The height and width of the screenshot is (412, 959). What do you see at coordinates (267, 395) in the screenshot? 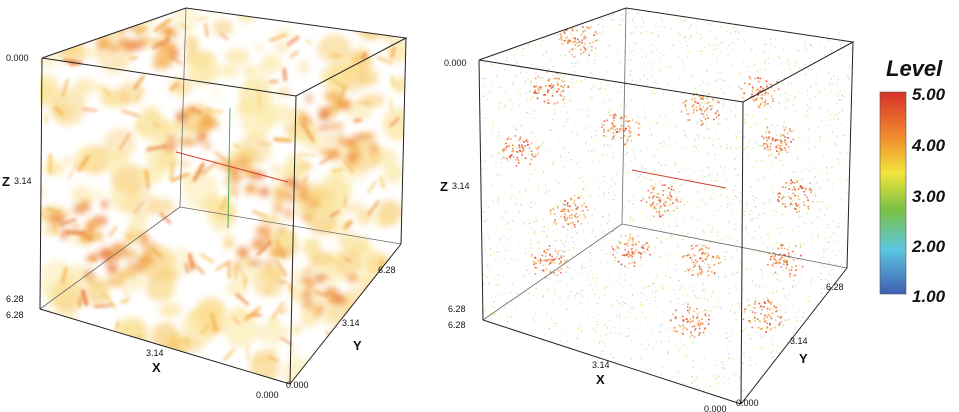
I see `left-x-tick-right: 0.000` at bounding box center [267, 395].